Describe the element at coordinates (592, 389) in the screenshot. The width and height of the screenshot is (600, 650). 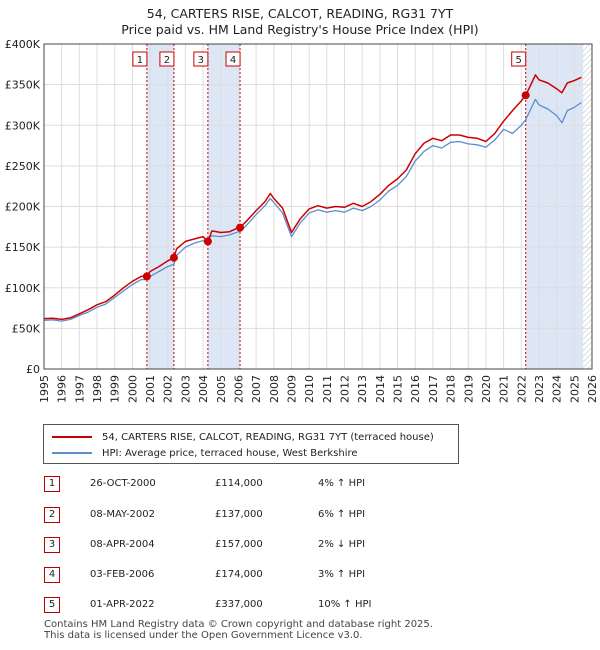
I see `x-tick-label: 2026` at that location.